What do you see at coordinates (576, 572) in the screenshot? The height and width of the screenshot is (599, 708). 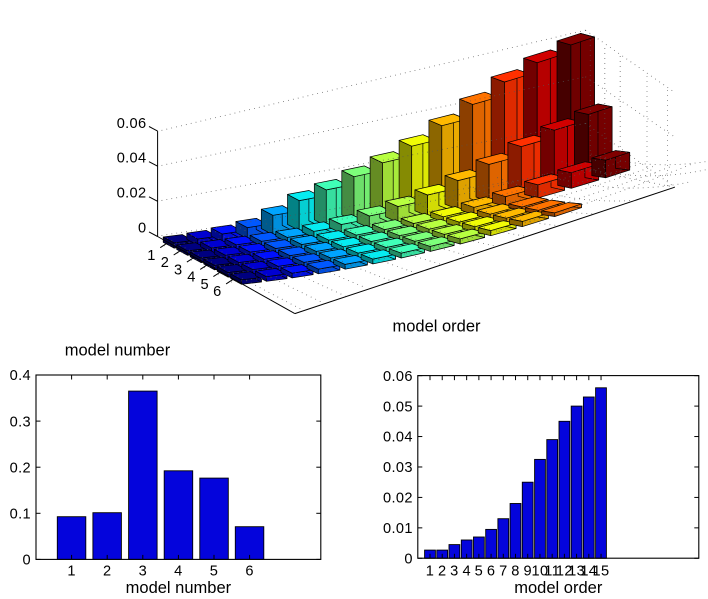 I see `svg-text: 13` at bounding box center [576, 572].